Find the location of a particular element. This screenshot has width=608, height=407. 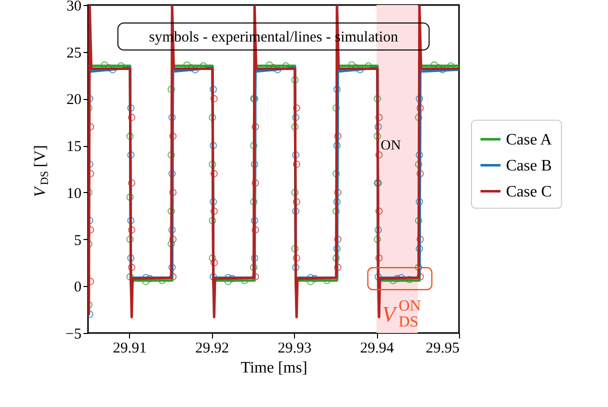

y-tick-label: −5 is located at coordinates (74, 334).